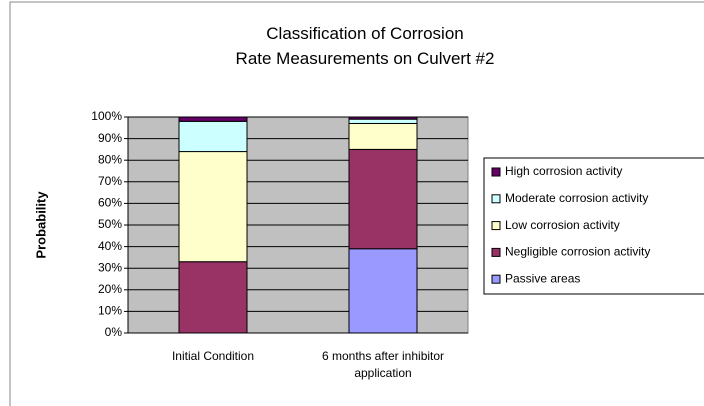  What do you see at coordinates (213, 356) in the screenshot?
I see `x-tick-label: Initial Condition` at bounding box center [213, 356].